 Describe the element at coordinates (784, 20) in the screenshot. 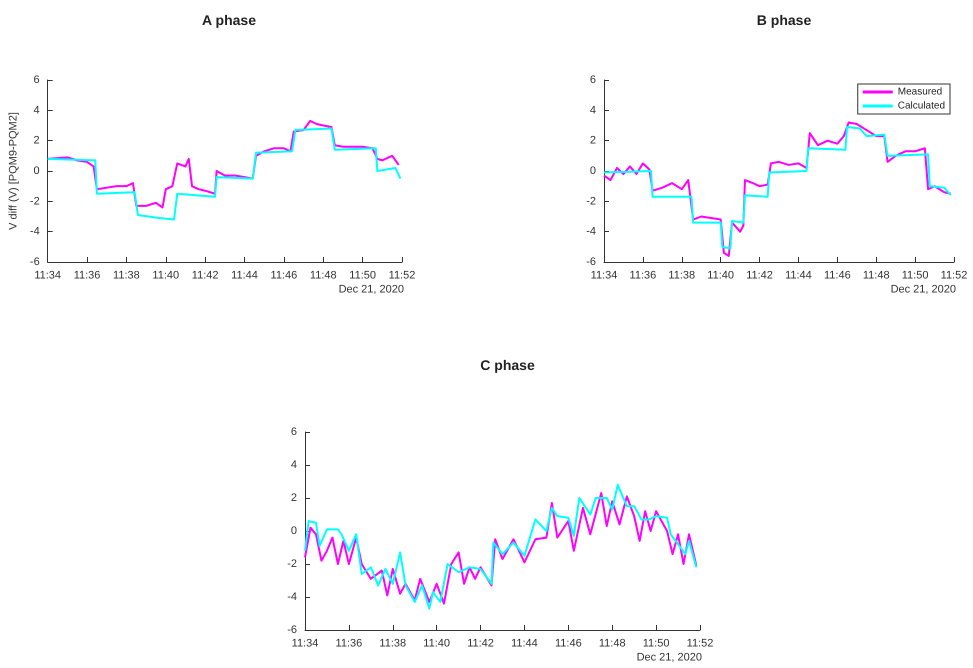

I see `chart-title: B phase` at that location.